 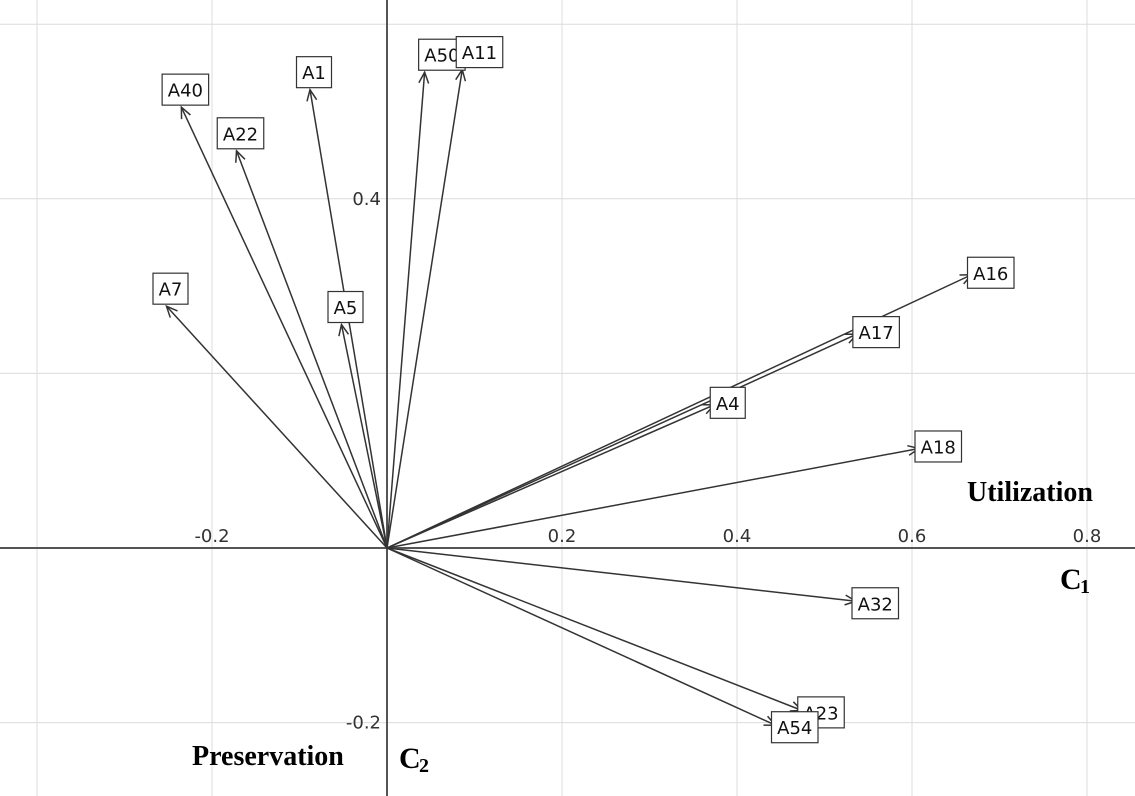 I want to click on arrowhead-A22, so click(x=240, y=156).